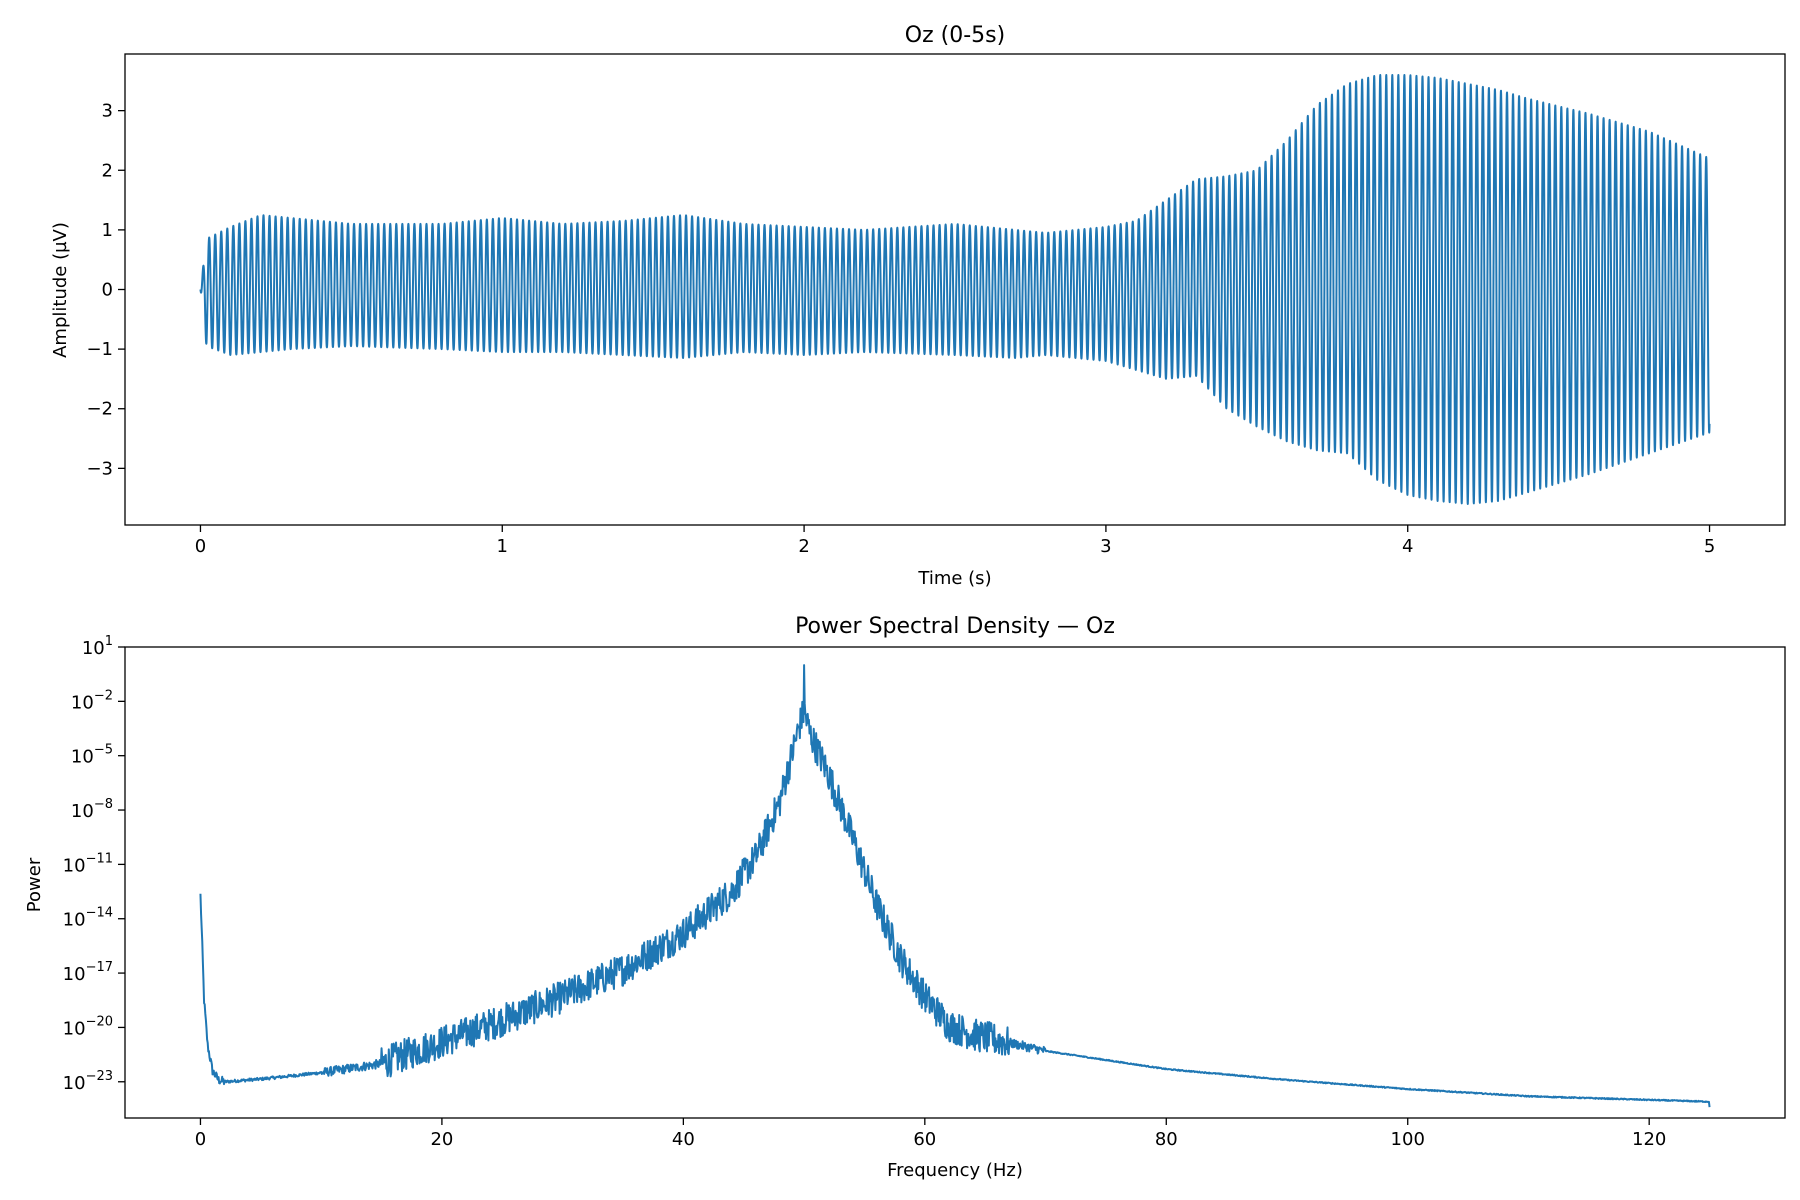  I want to click on y-tick-label: 10⁻¹⁴, so click(88, 918).